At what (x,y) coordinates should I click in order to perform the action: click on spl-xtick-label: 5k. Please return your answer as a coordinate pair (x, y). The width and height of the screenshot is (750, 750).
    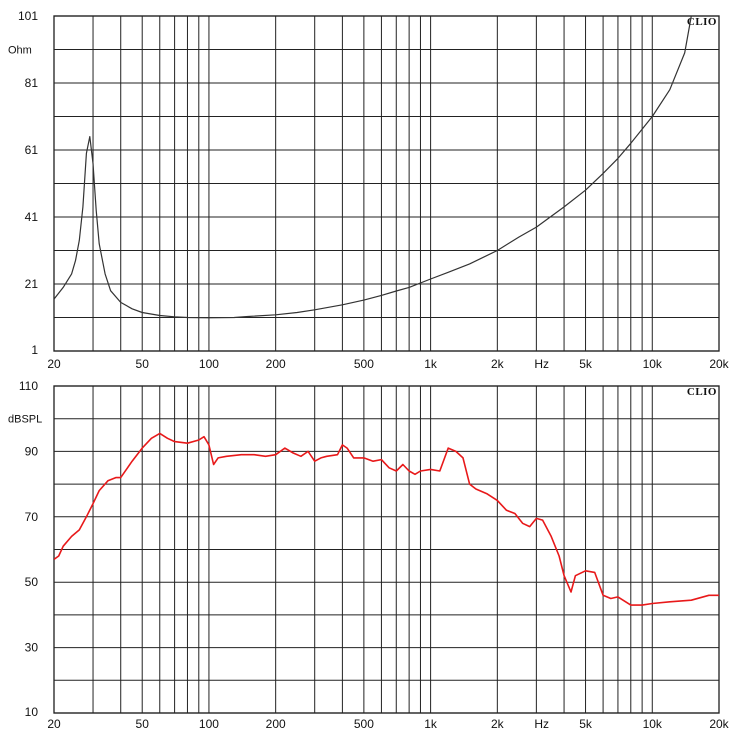
    Looking at the image, I should click on (586, 724).